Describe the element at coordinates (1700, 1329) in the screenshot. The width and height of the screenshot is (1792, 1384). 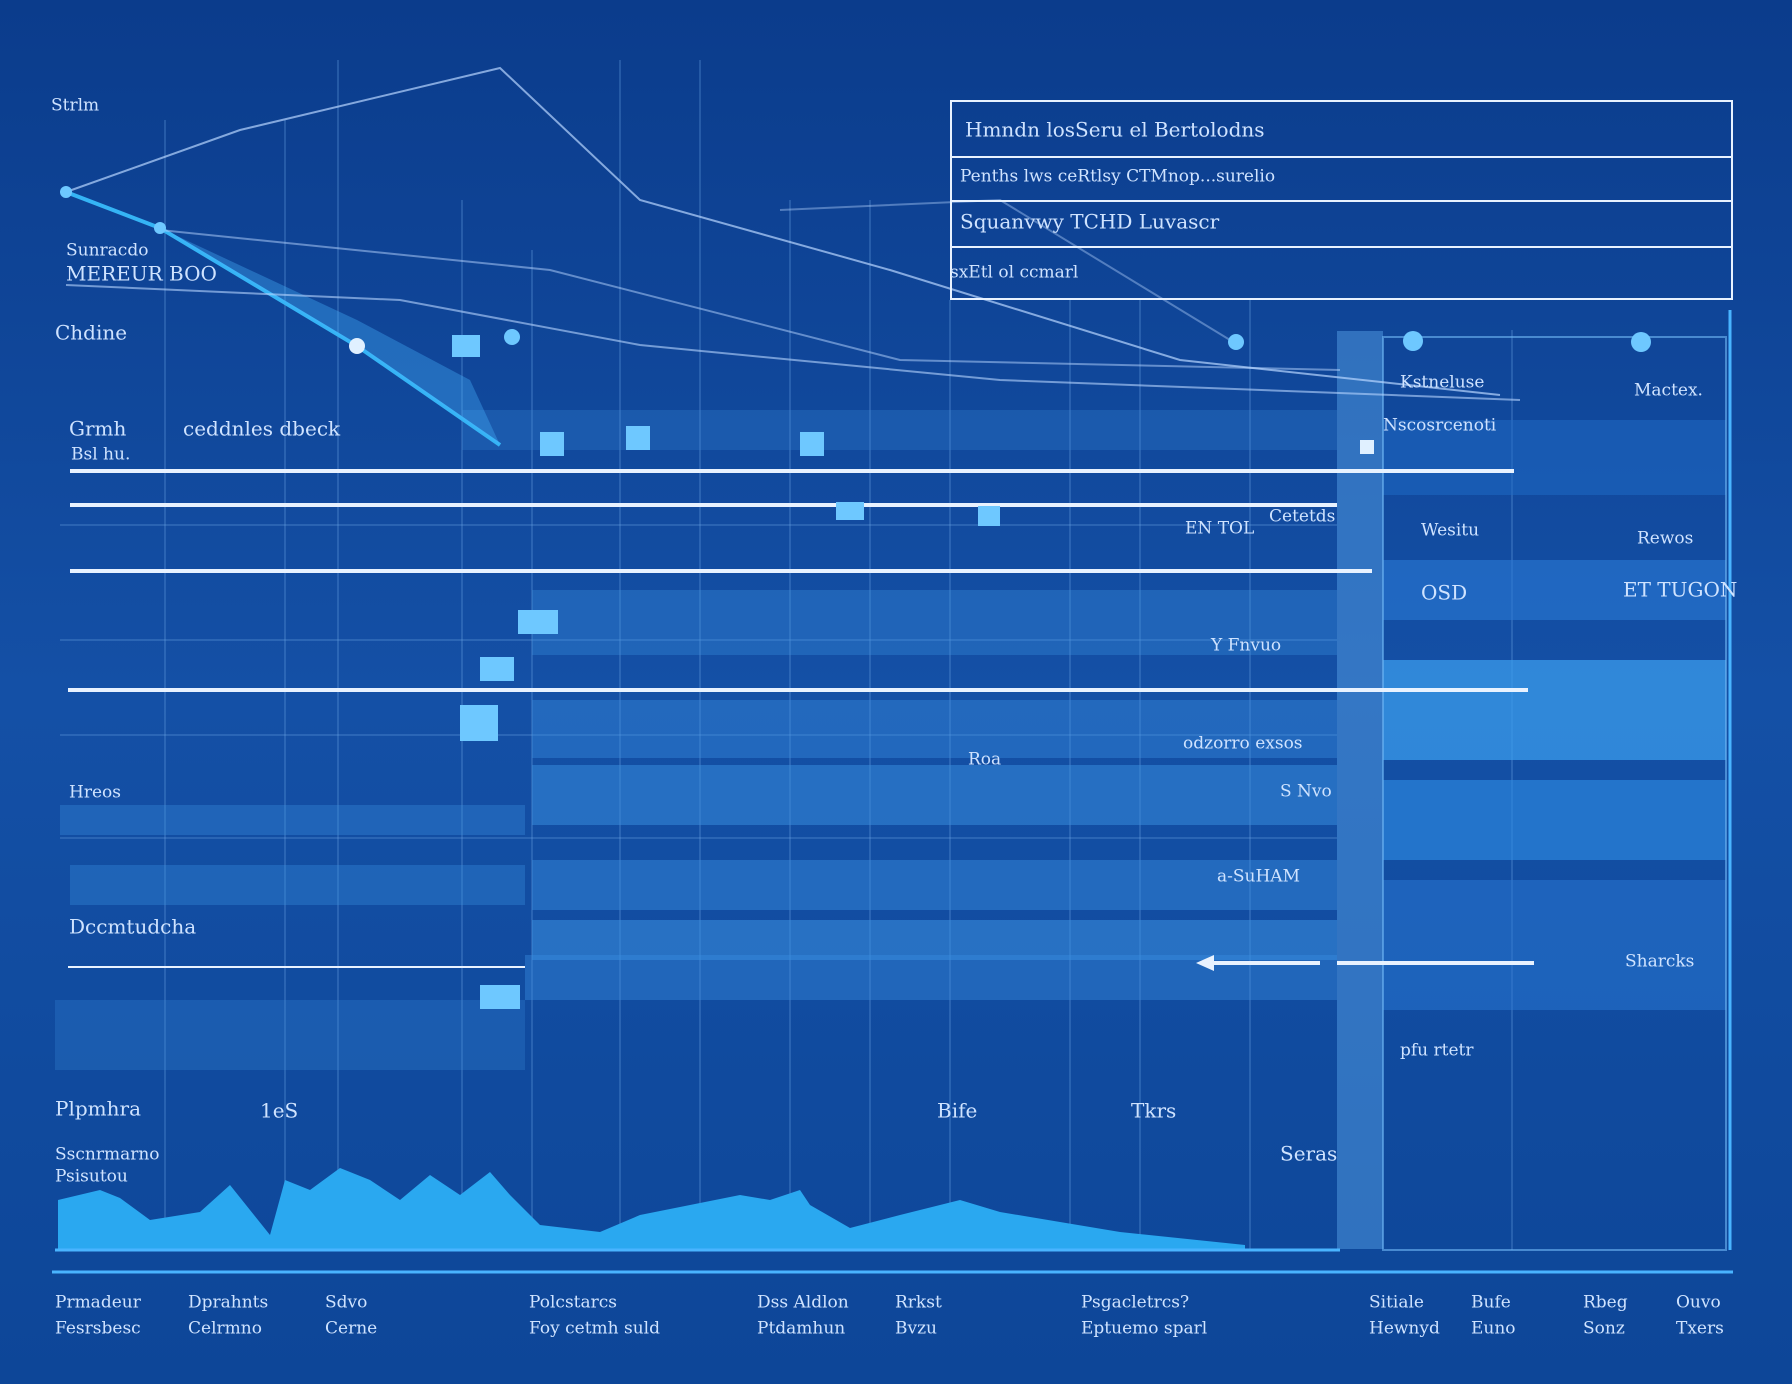
I see `label: Txers` at that location.